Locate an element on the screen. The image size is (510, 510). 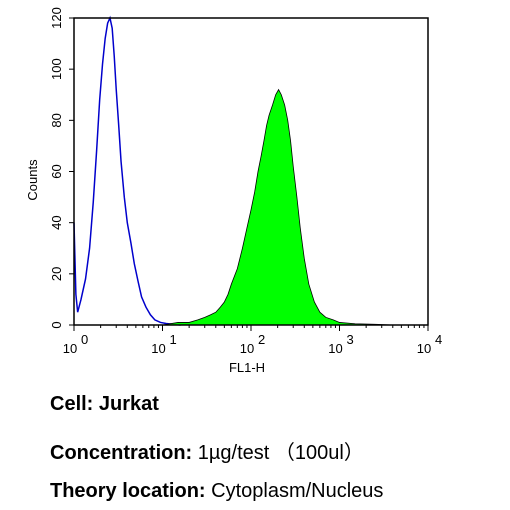
series-outline-histogram is located at coordinates (127, 170).